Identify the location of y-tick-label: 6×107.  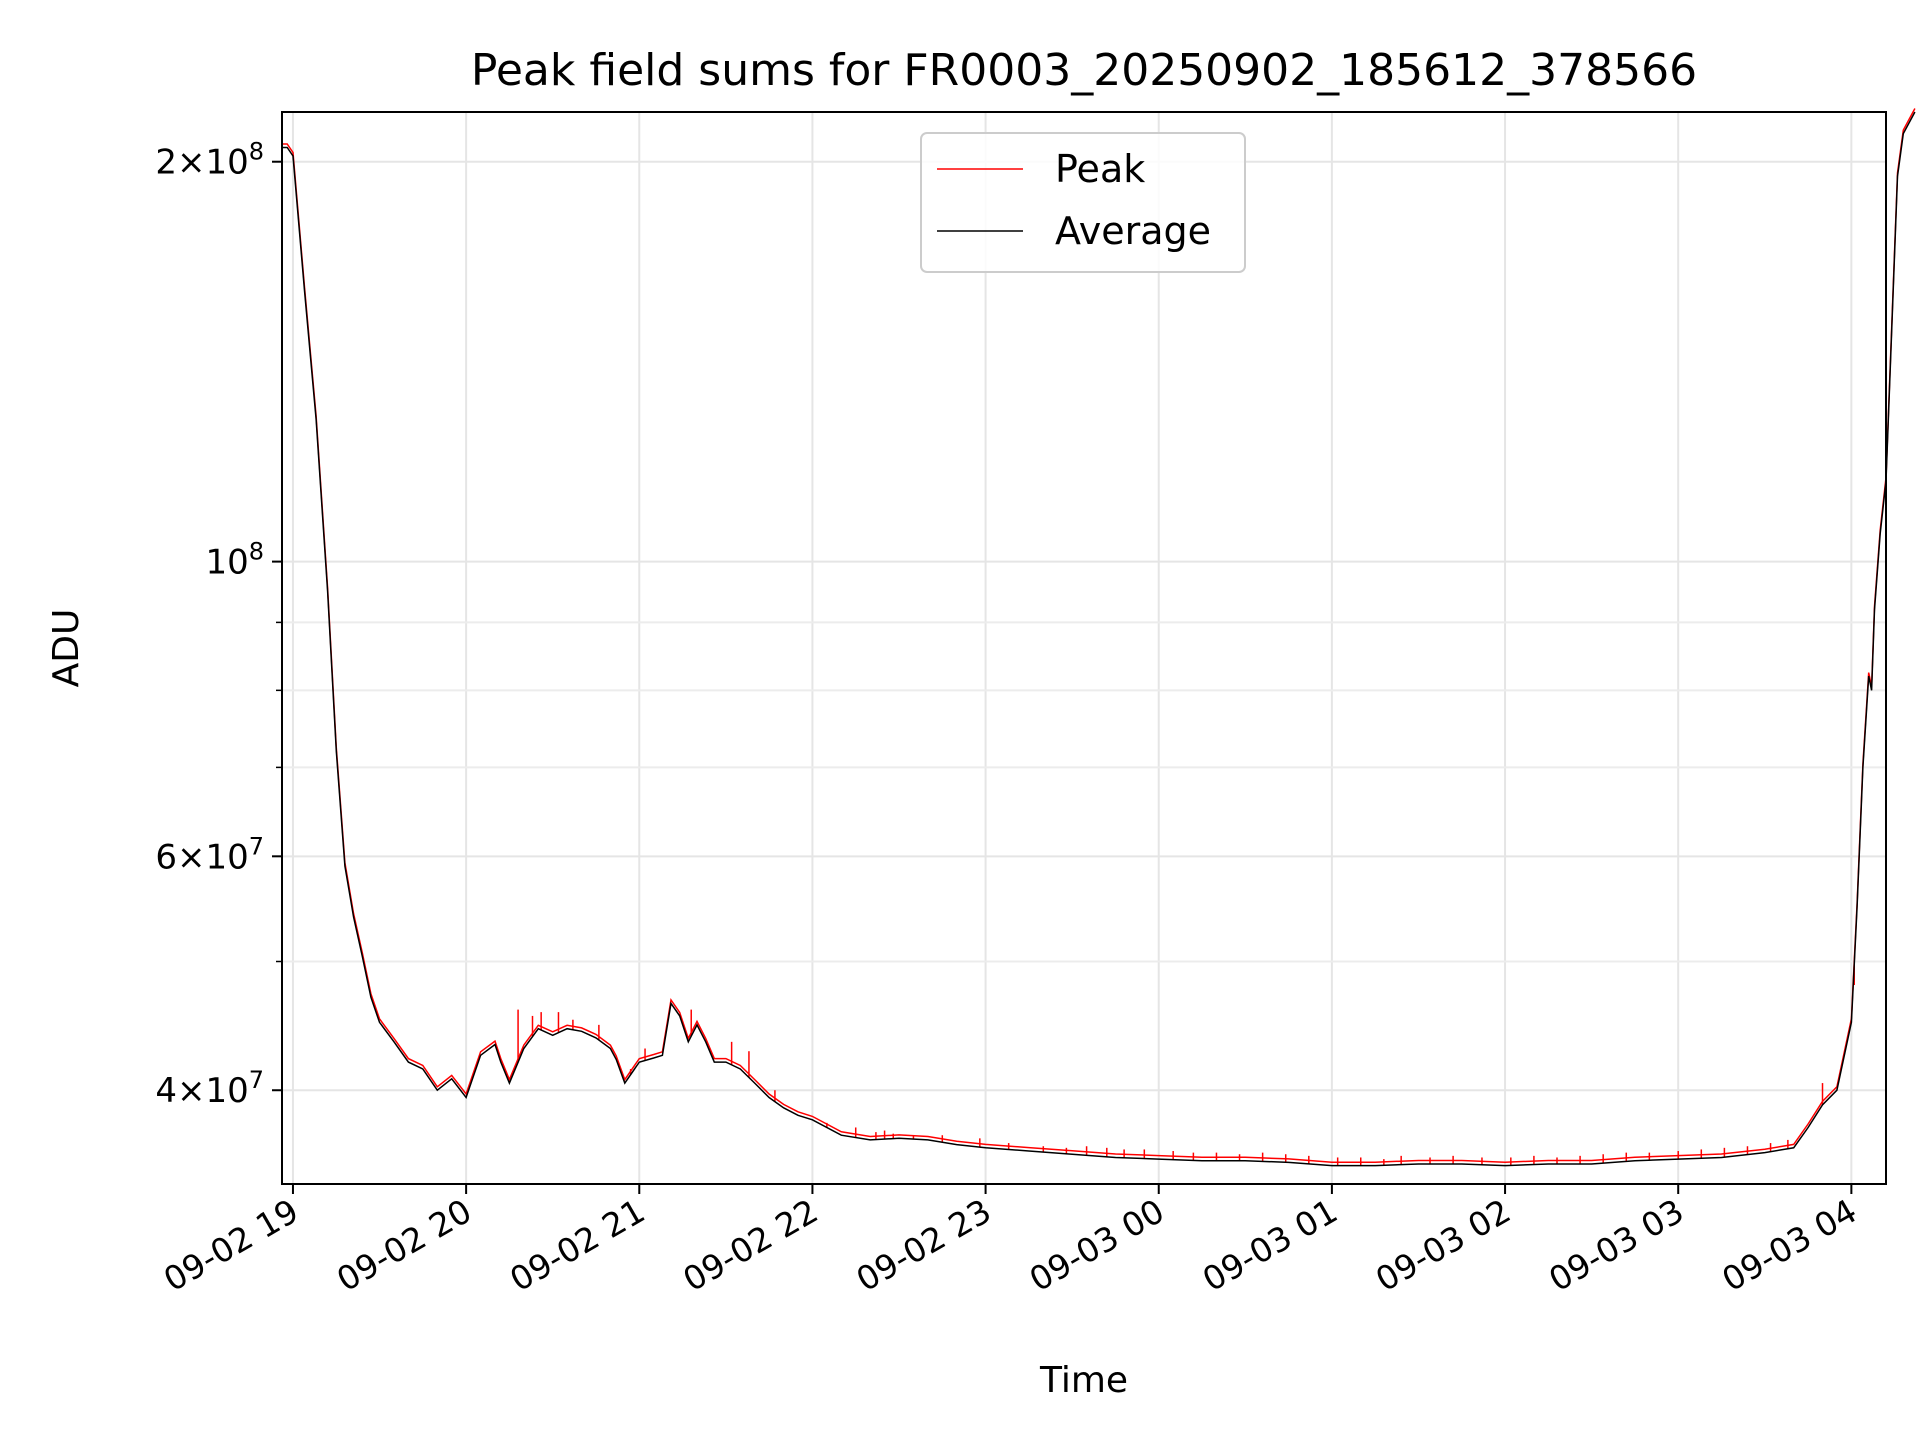
(209, 854).